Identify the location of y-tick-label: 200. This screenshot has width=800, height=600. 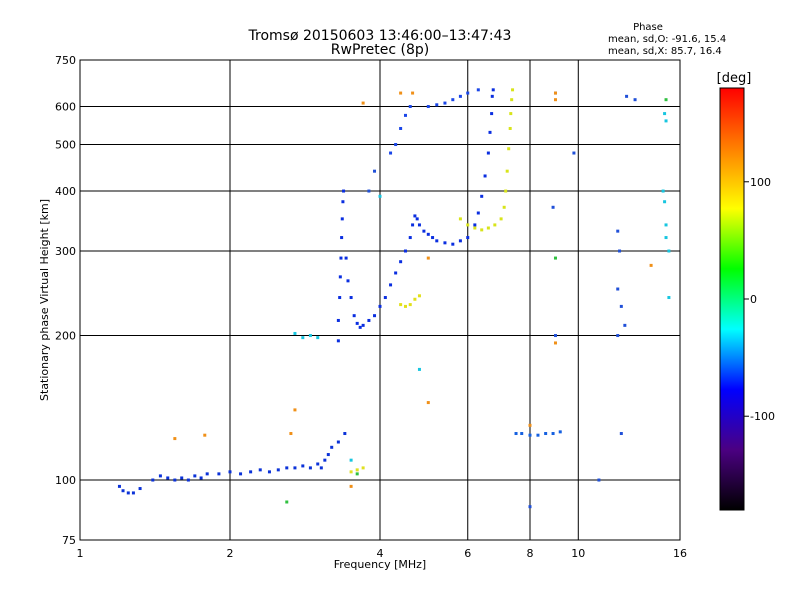
(65, 336).